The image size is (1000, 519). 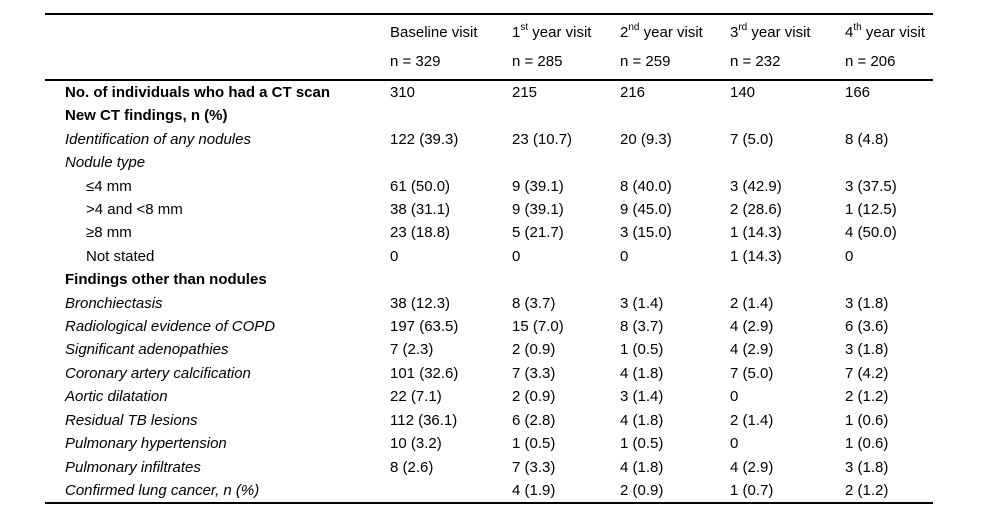 I want to click on row-label-column-header, so click(x=217, y=47).